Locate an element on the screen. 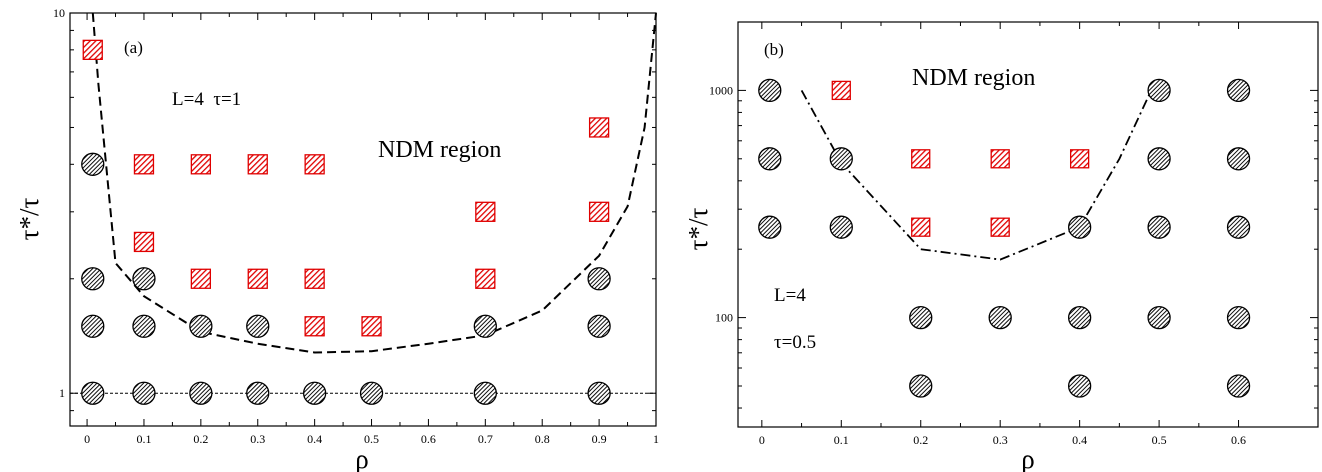  dashdot-boundary-line-b is located at coordinates (976, 175).